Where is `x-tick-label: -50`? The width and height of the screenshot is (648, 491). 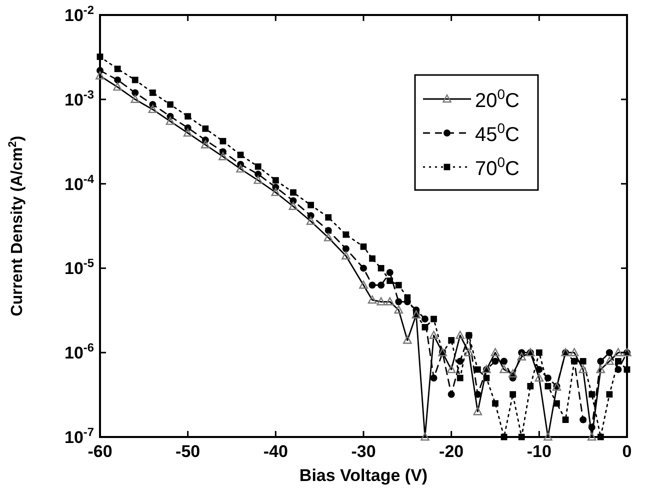
x-tick-label: -50 is located at coordinates (188, 451).